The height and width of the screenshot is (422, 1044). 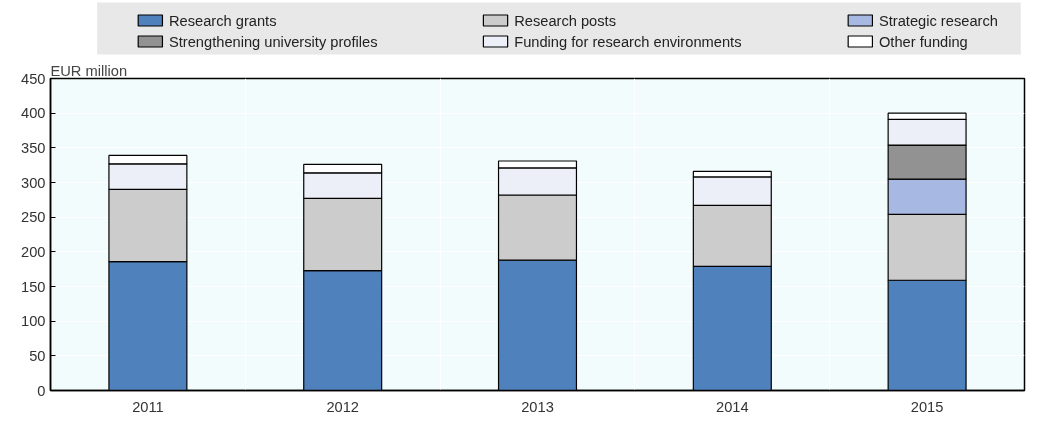 What do you see at coordinates (33, 182) in the screenshot?
I see `y-tick-label: 300` at bounding box center [33, 182].